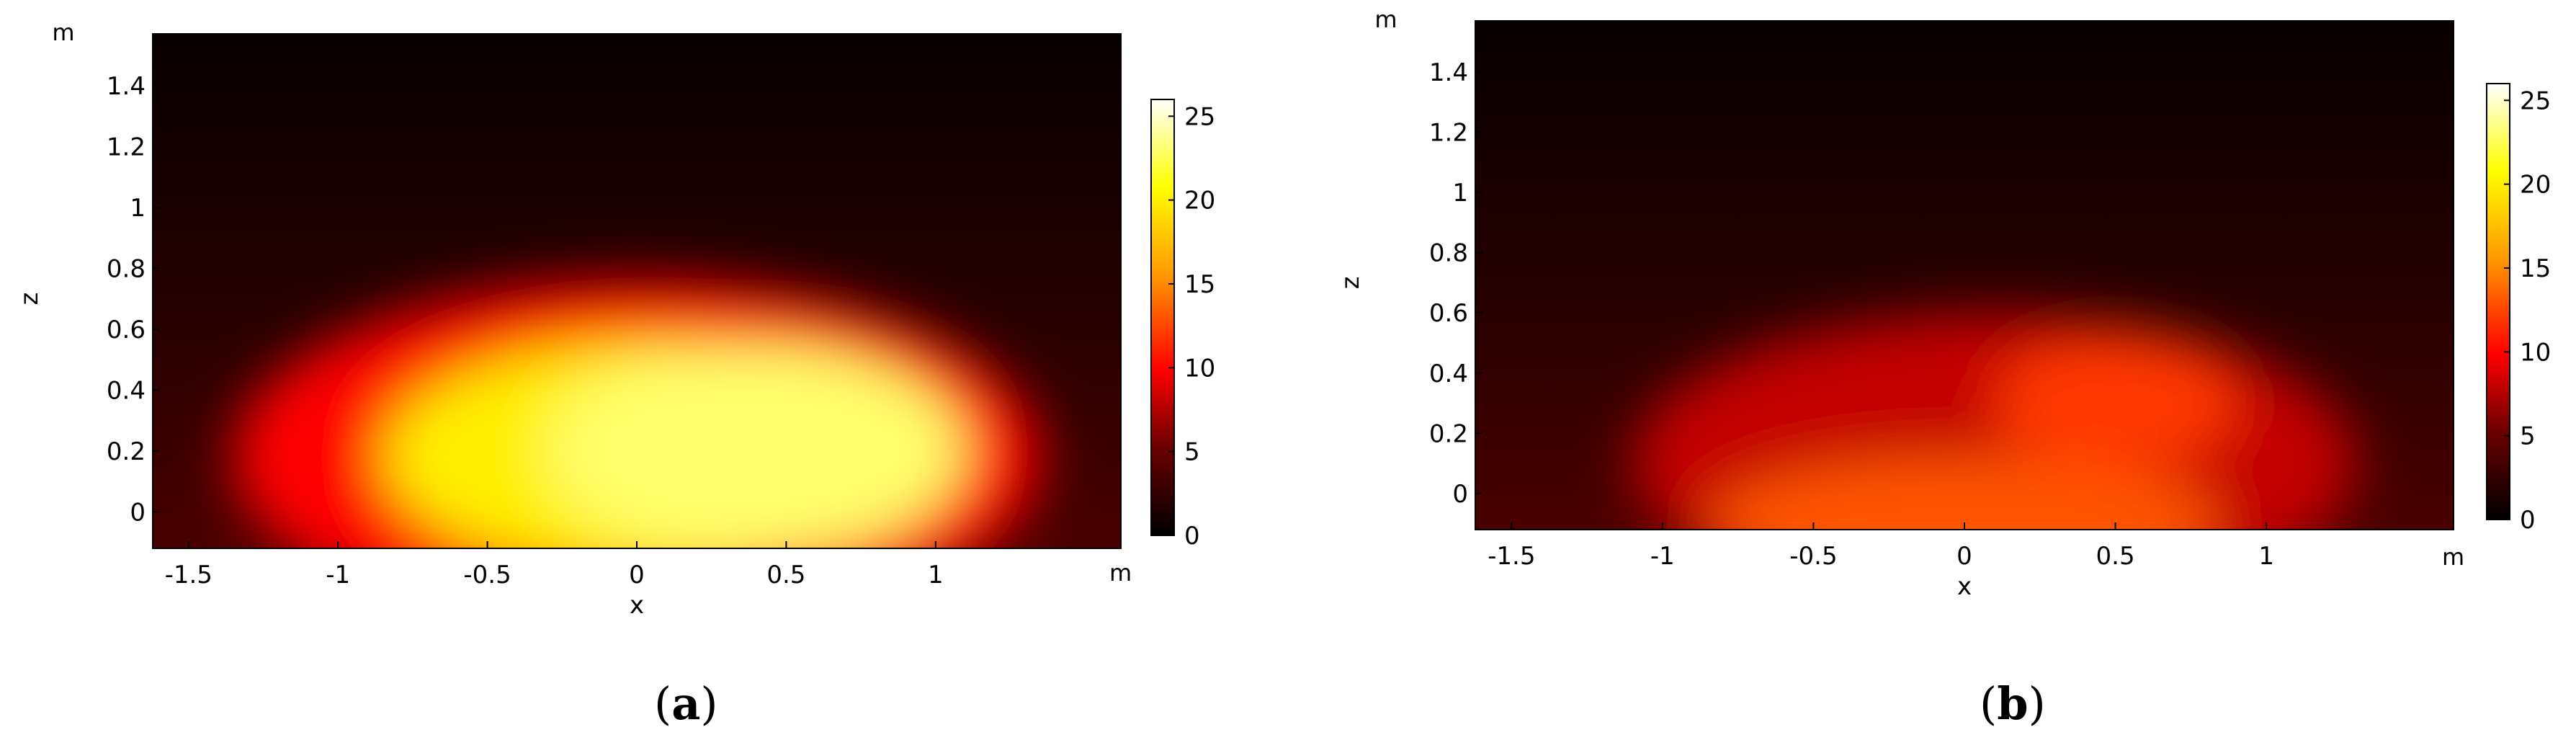 The image size is (2576, 753). What do you see at coordinates (2013, 704) in the screenshot?
I see `panel-caption: (b)` at bounding box center [2013, 704].